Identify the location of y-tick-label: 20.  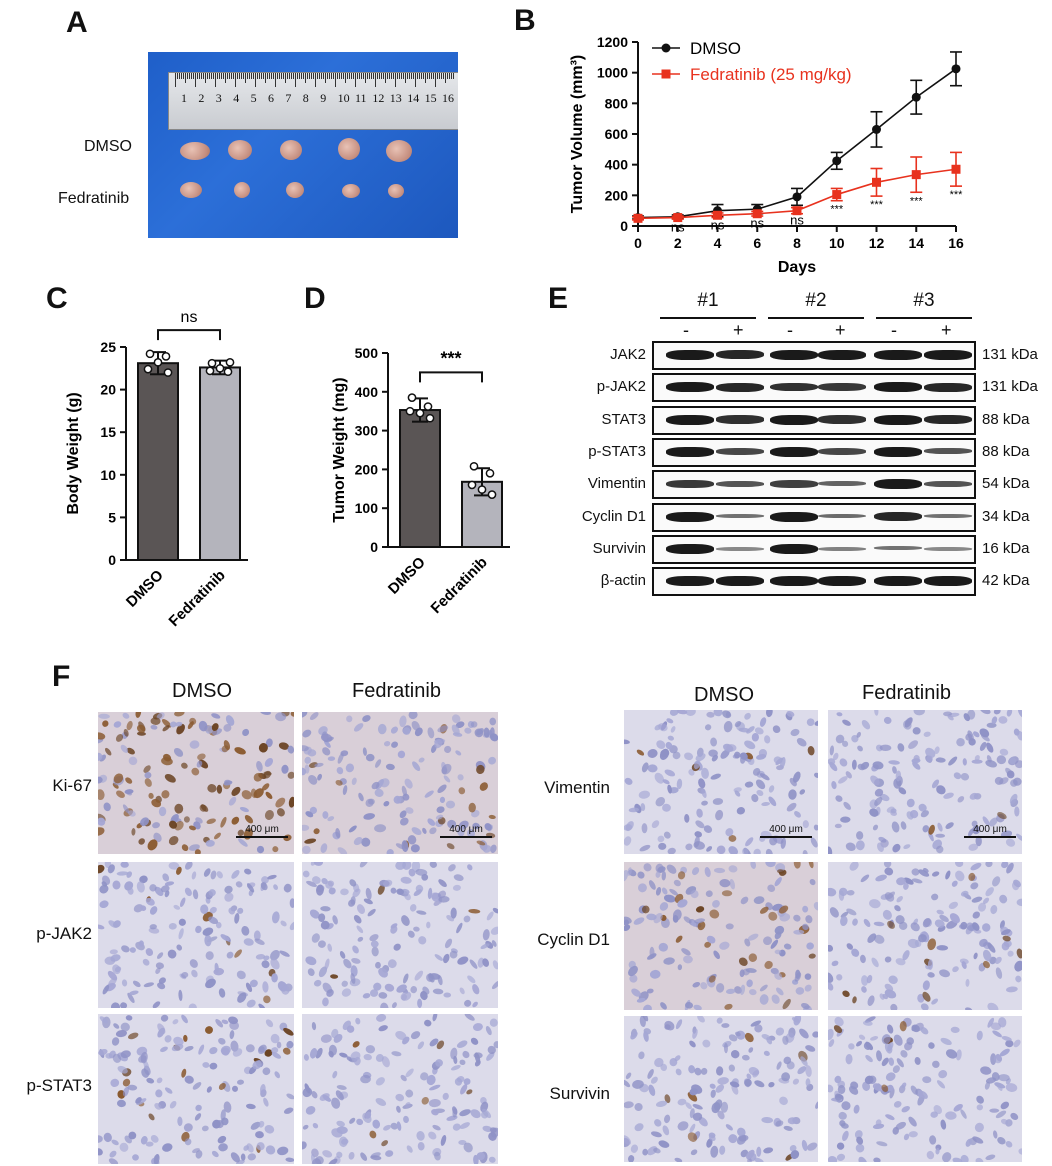
(108, 390).